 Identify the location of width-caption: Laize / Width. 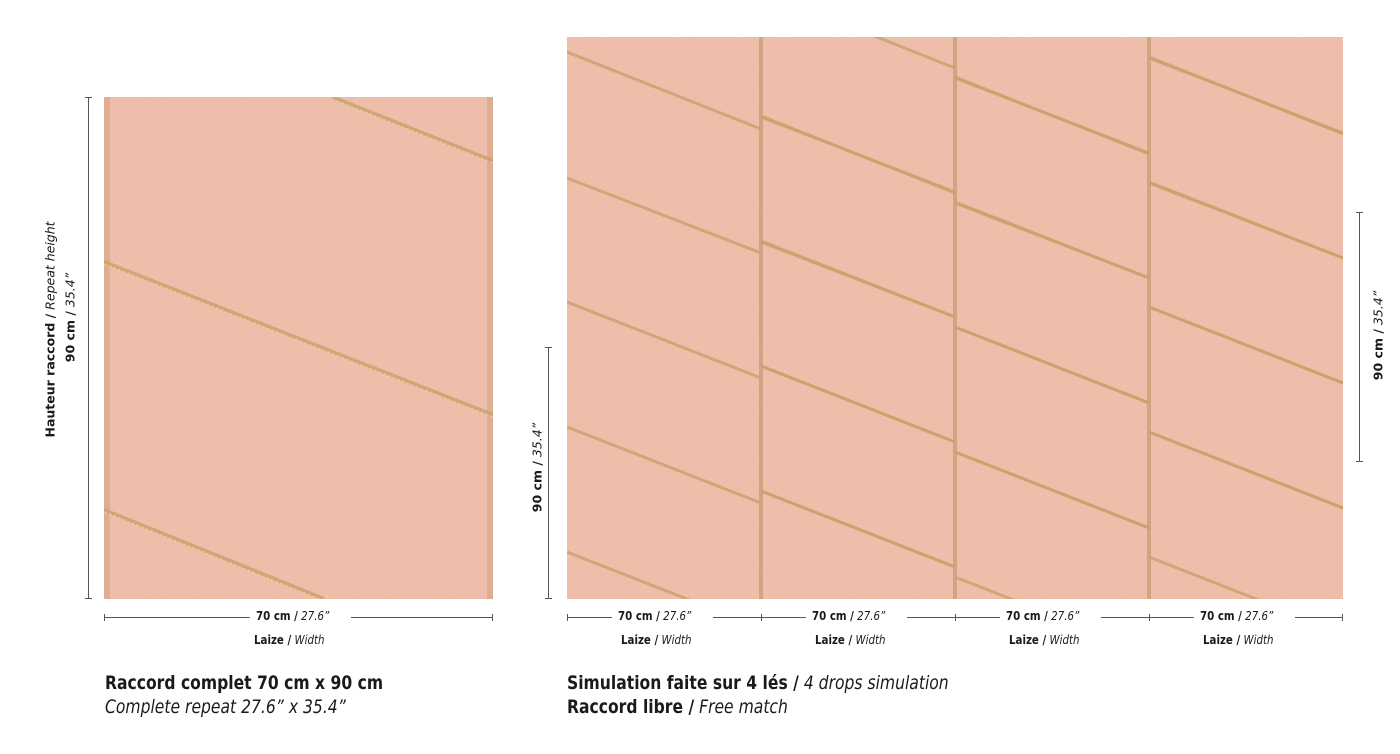
(289, 639).